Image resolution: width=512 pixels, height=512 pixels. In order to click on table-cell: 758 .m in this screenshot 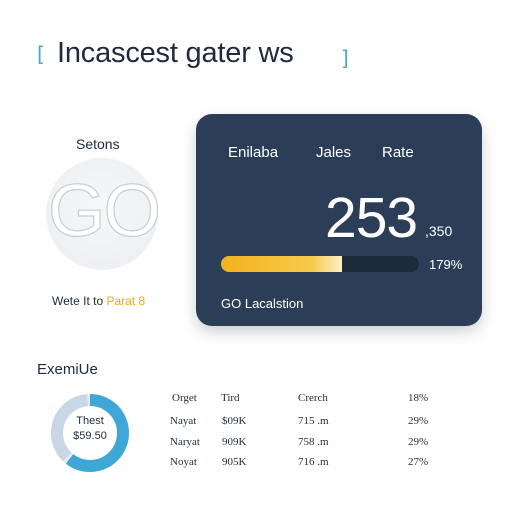, I will do `click(313, 442)`.